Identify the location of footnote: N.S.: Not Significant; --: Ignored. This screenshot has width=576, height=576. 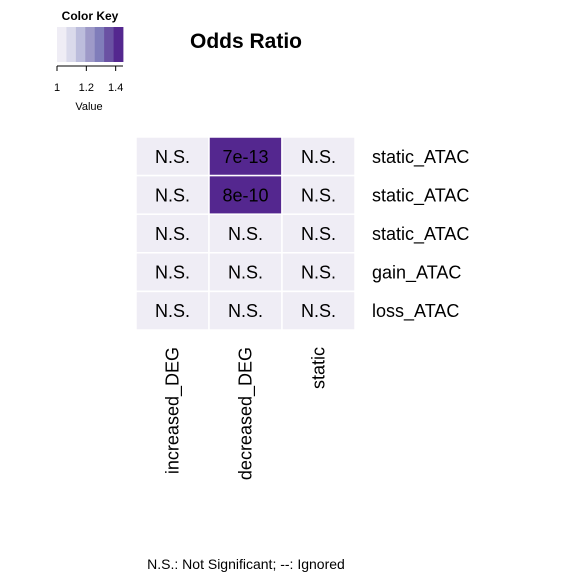
(246, 564).